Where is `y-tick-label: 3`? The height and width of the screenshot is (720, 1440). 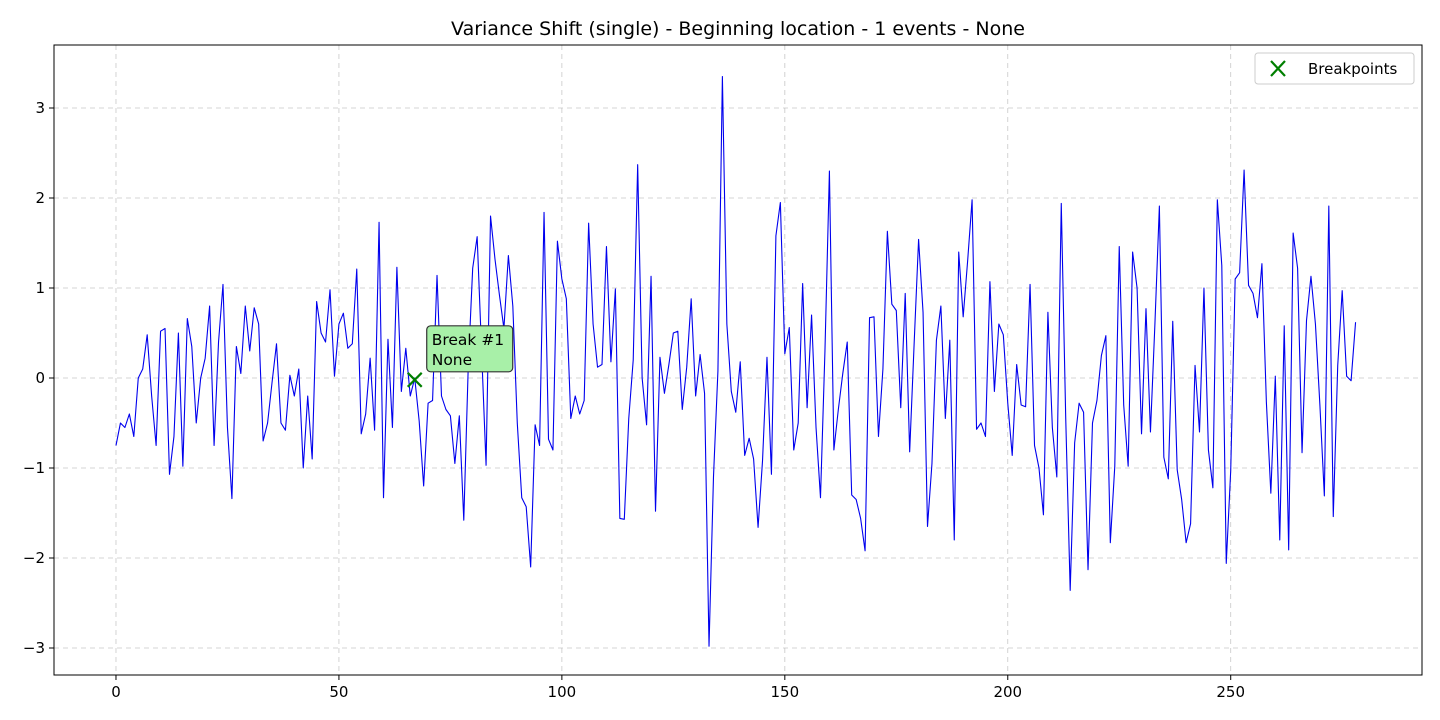
y-tick-label: 3 is located at coordinates (40, 108).